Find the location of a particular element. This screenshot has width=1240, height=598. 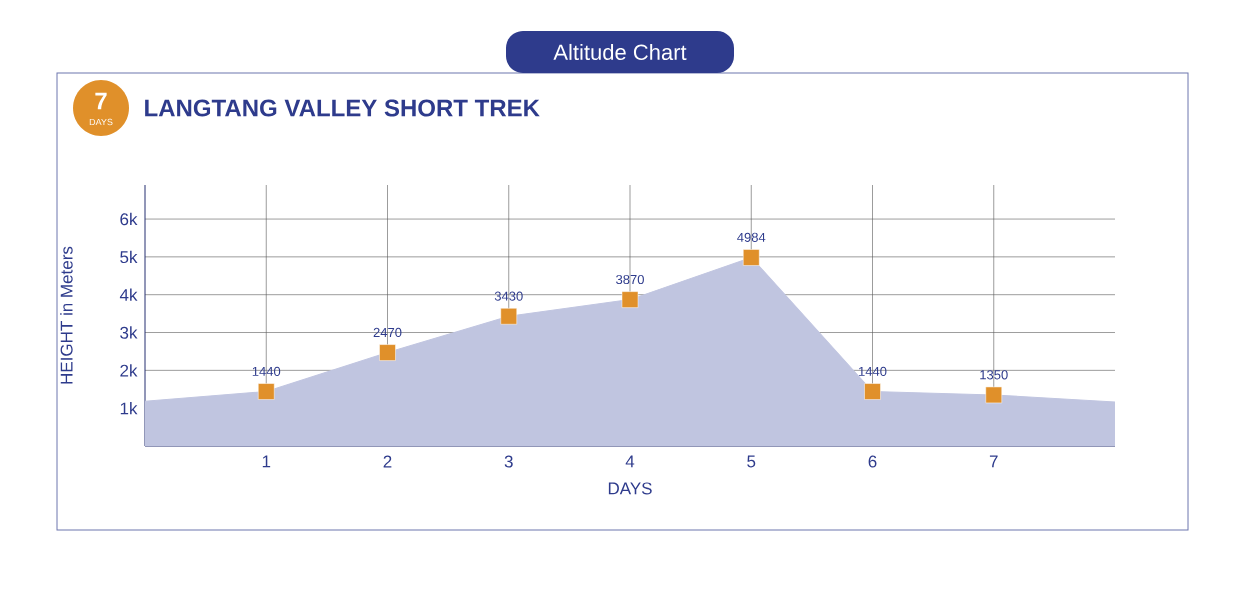

data-label: 3870 is located at coordinates (630, 279).